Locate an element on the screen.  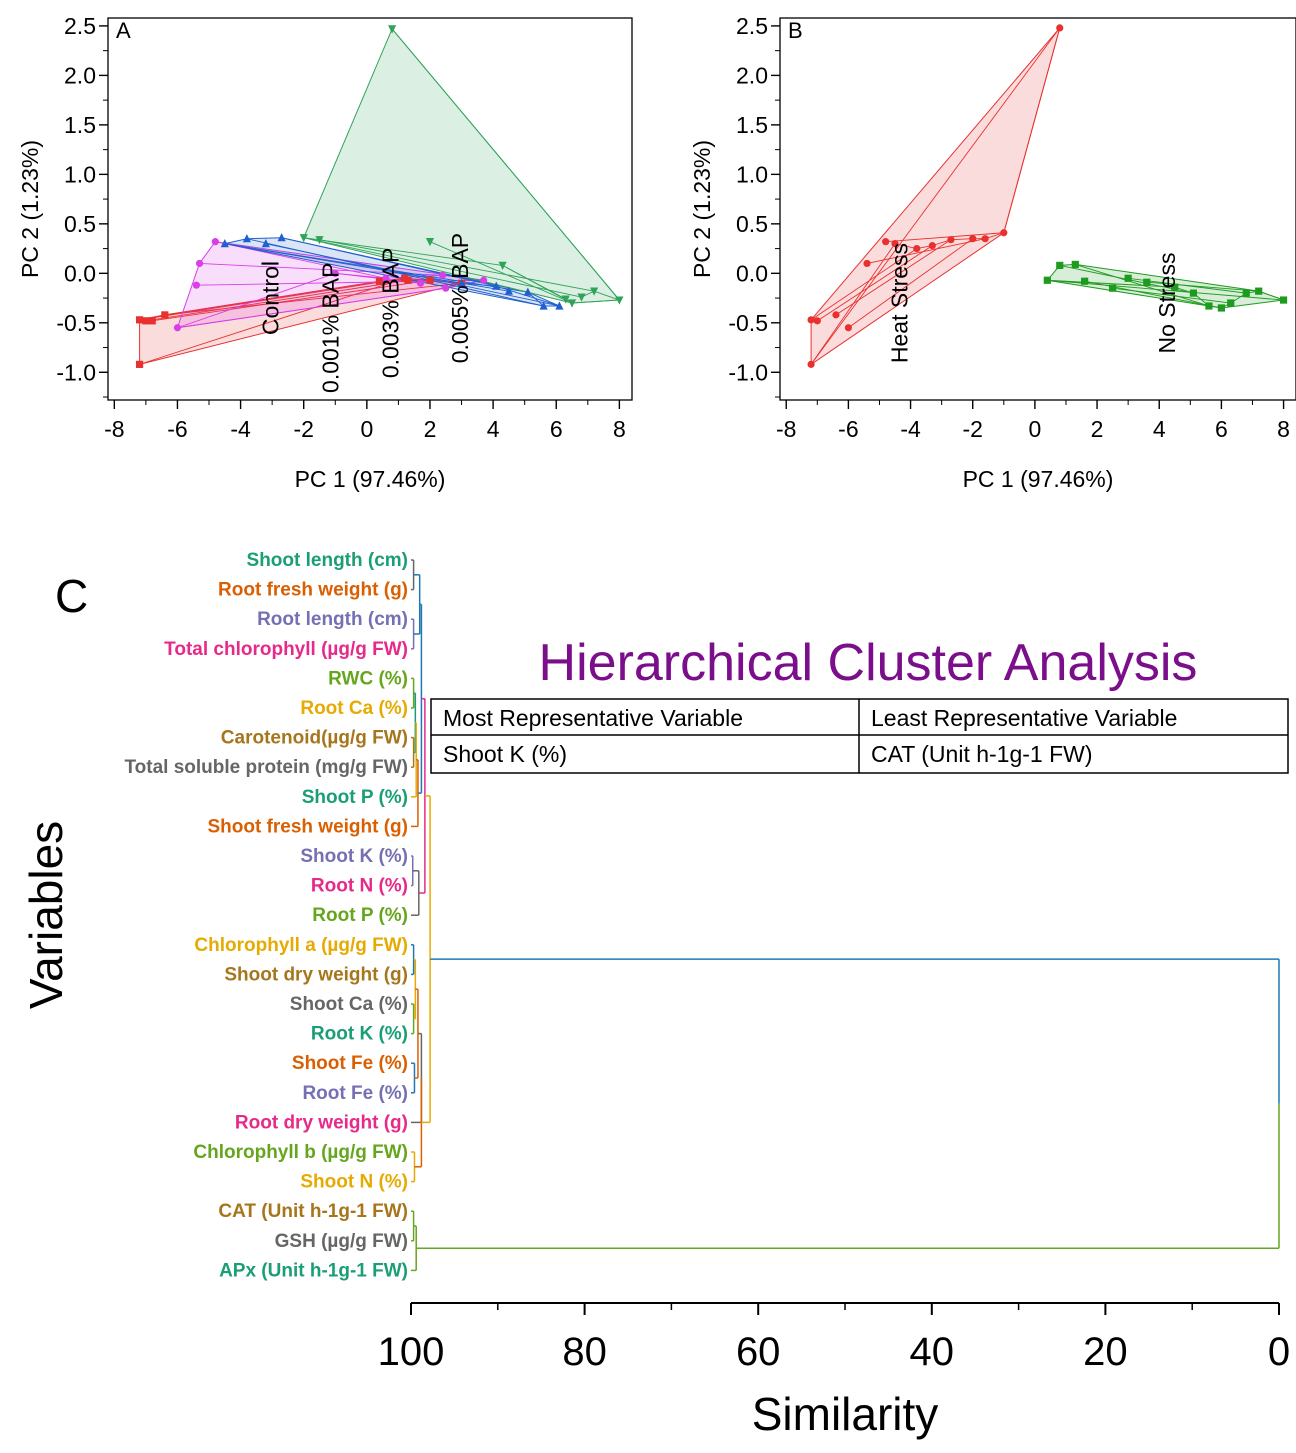
leaf-label: Shoot K (%) is located at coordinates (354, 856).